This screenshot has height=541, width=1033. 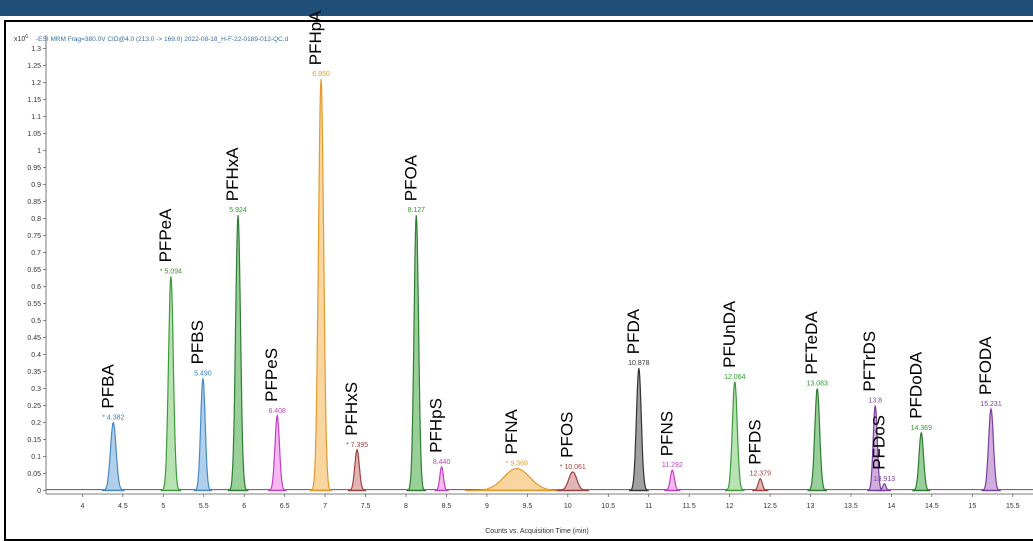 What do you see at coordinates (985, 365) in the screenshot?
I see `compound-label: PFODA` at bounding box center [985, 365].